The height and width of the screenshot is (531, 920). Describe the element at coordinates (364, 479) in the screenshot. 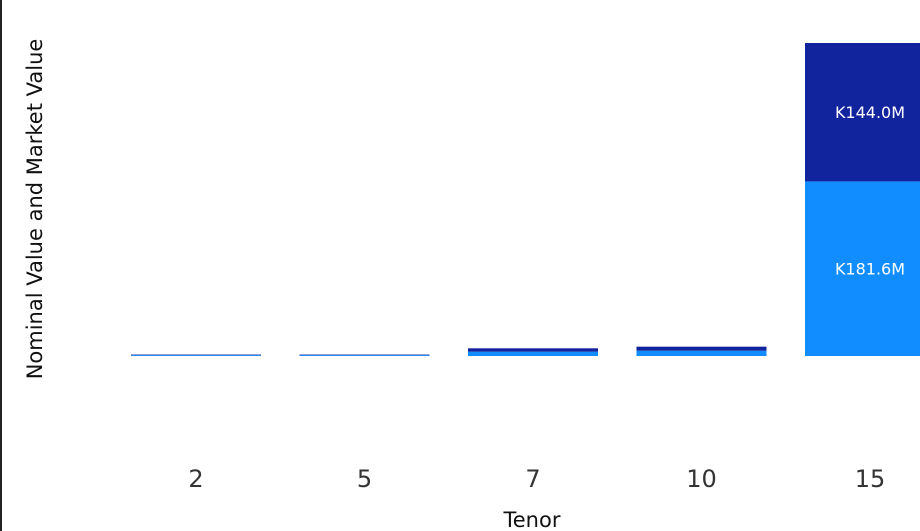

I see `x-tick-label-5: 5` at that location.